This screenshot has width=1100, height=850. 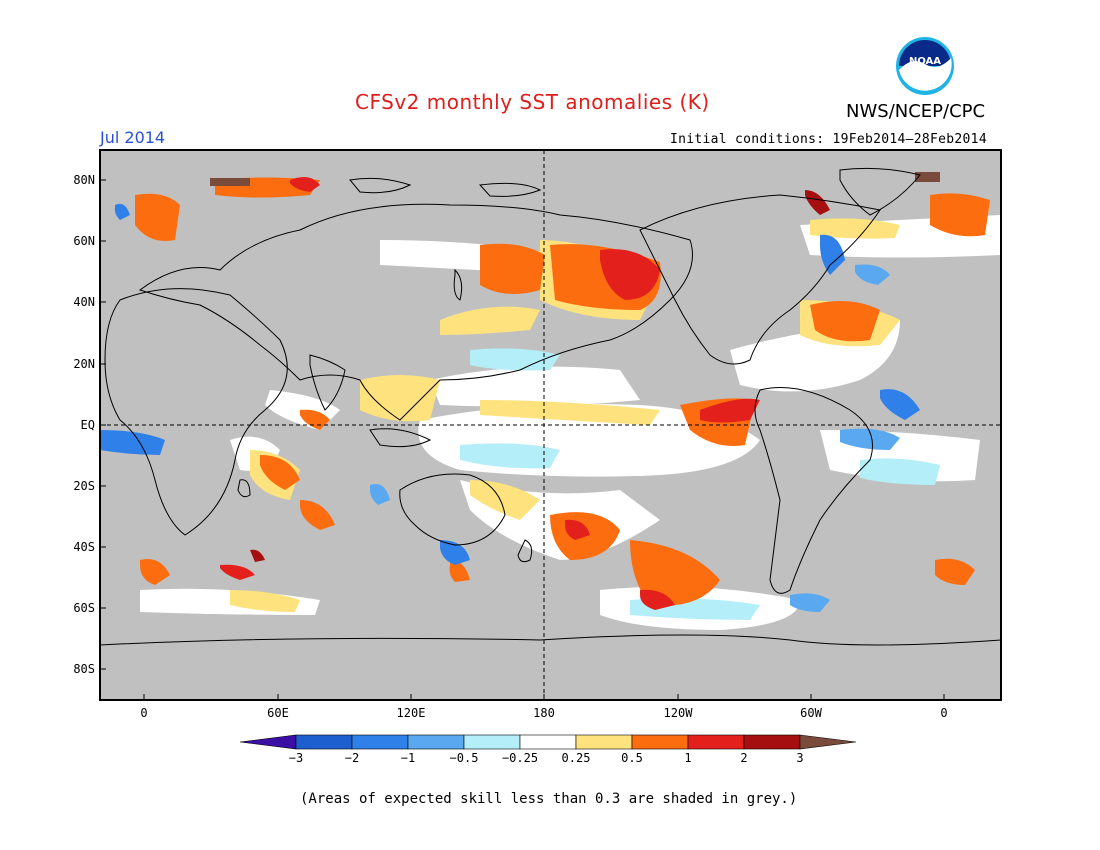 What do you see at coordinates (811, 713) in the screenshot?
I see `lon-label: 60W` at bounding box center [811, 713].